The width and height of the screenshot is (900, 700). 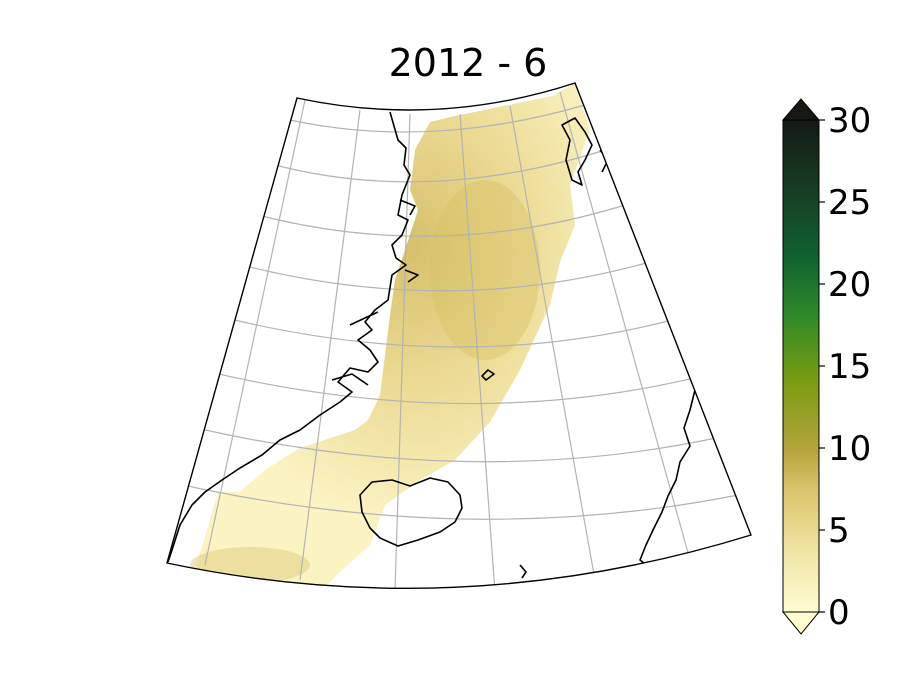 What do you see at coordinates (849, 285) in the screenshot?
I see `colorbar-tick-label: 20` at bounding box center [849, 285].